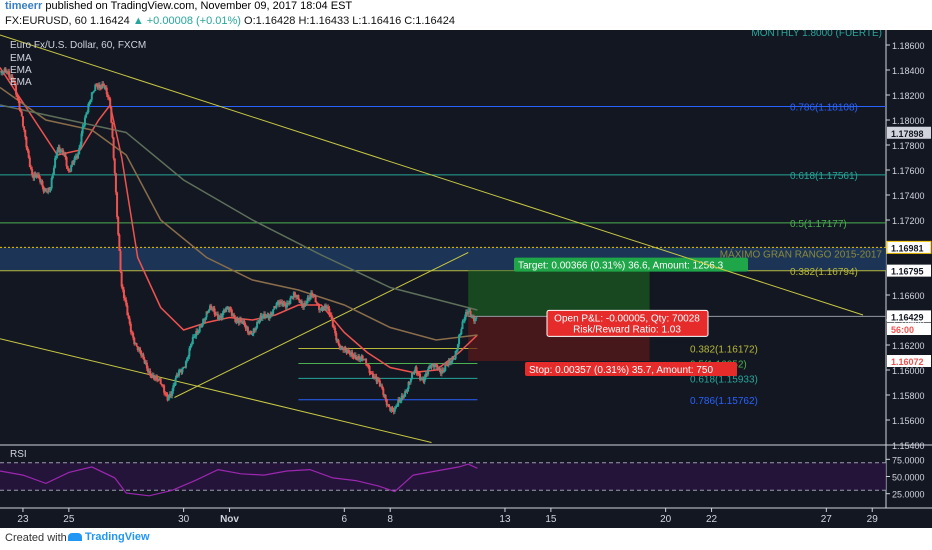  Describe the element at coordinates (69, 519) in the screenshot. I see `time-tick-label: 25` at that location.